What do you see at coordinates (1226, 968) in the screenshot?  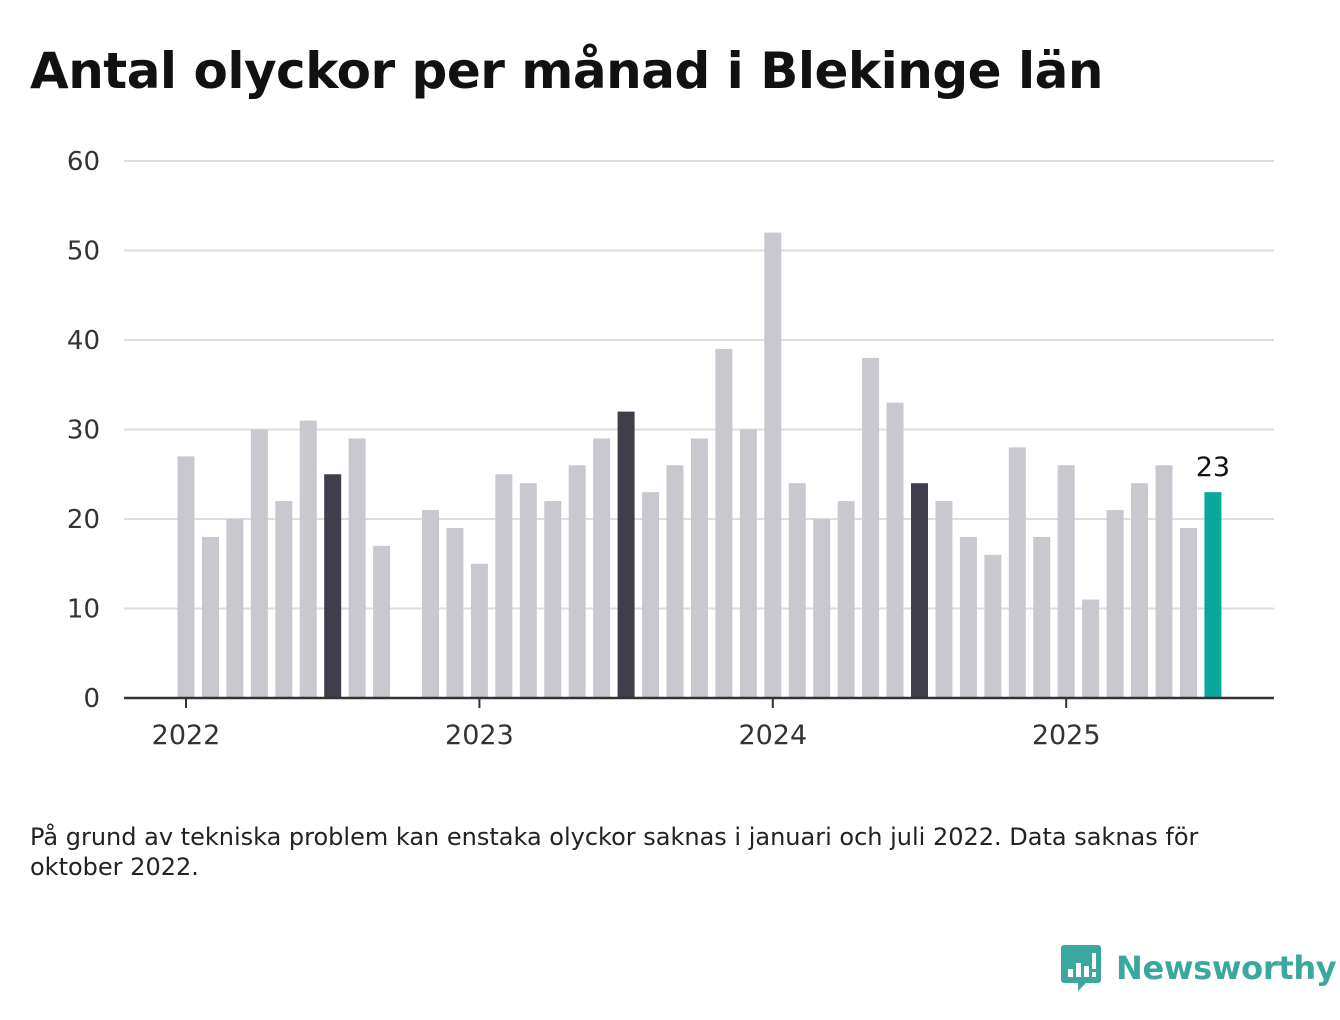 I see `brand-name: Newsworthy` at bounding box center [1226, 968].